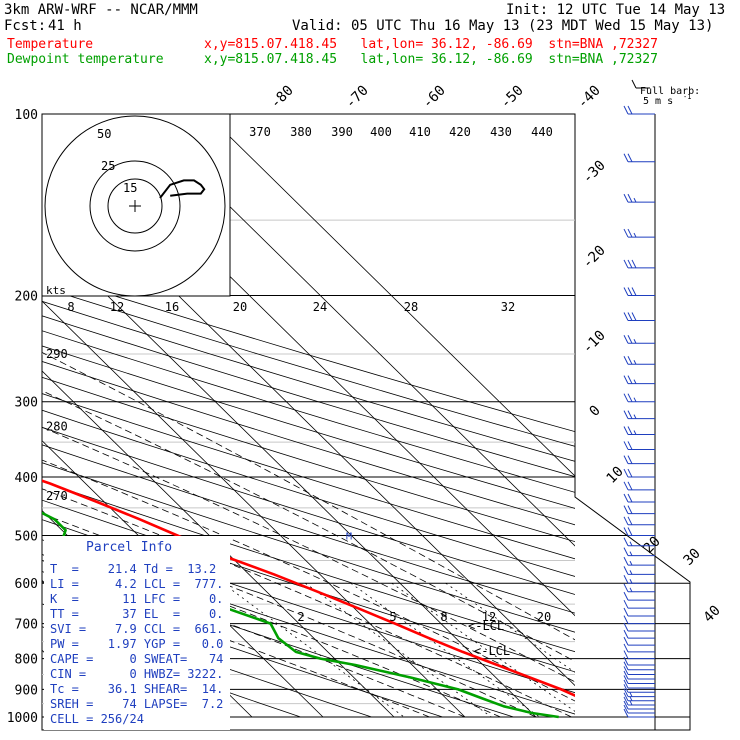 This screenshot has height=740, width=740. I want to click on theta-left-label: 280, so click(57, 427).